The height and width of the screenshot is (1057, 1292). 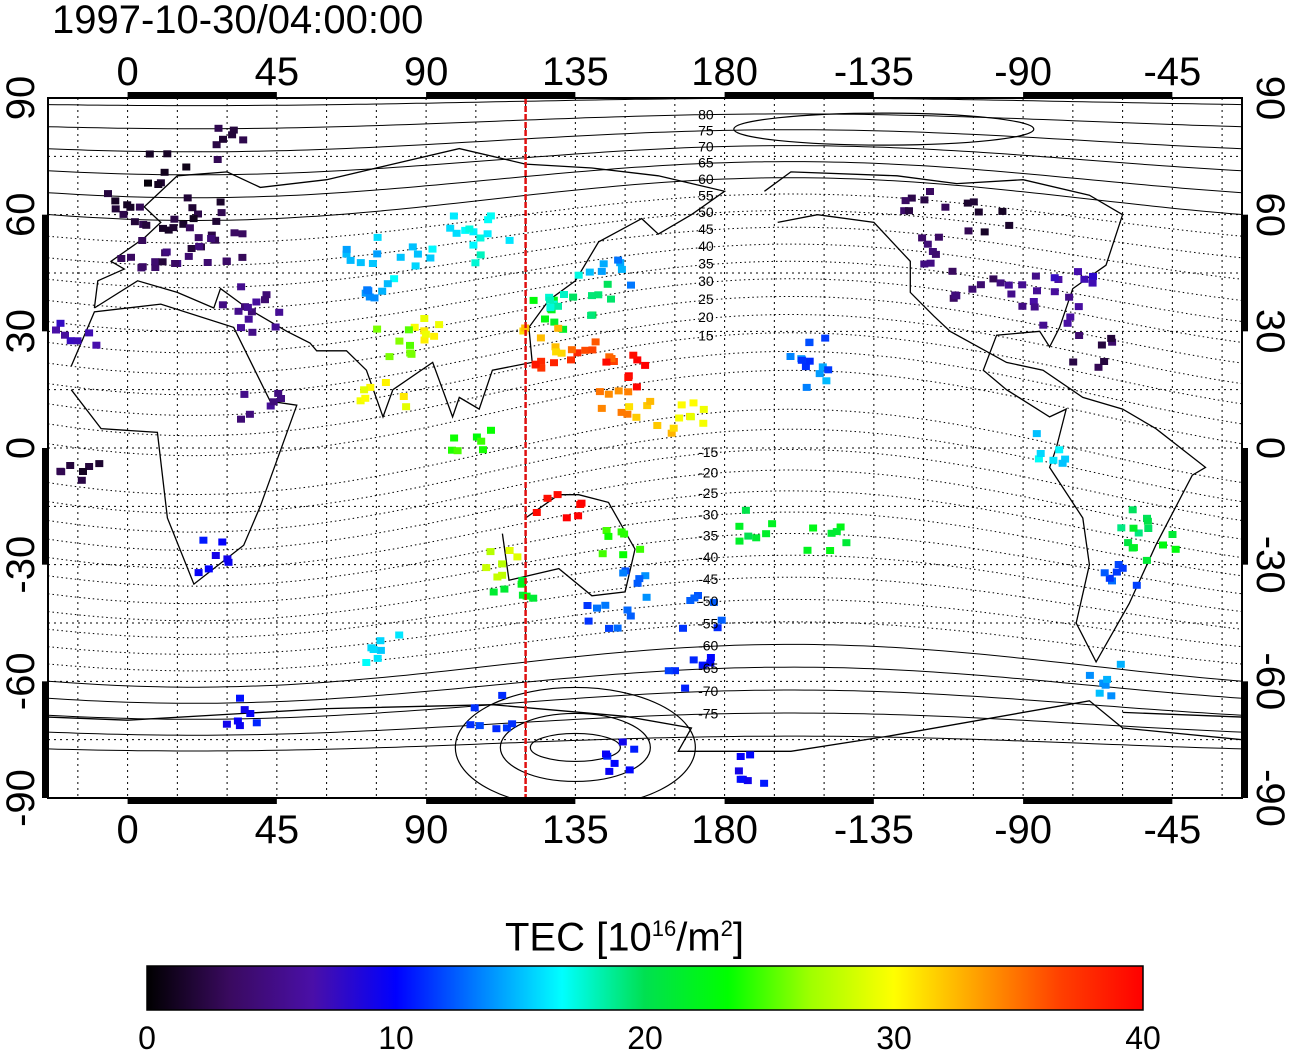 I want to click on x-tick-label: -45, so click(x=1172, y=830).